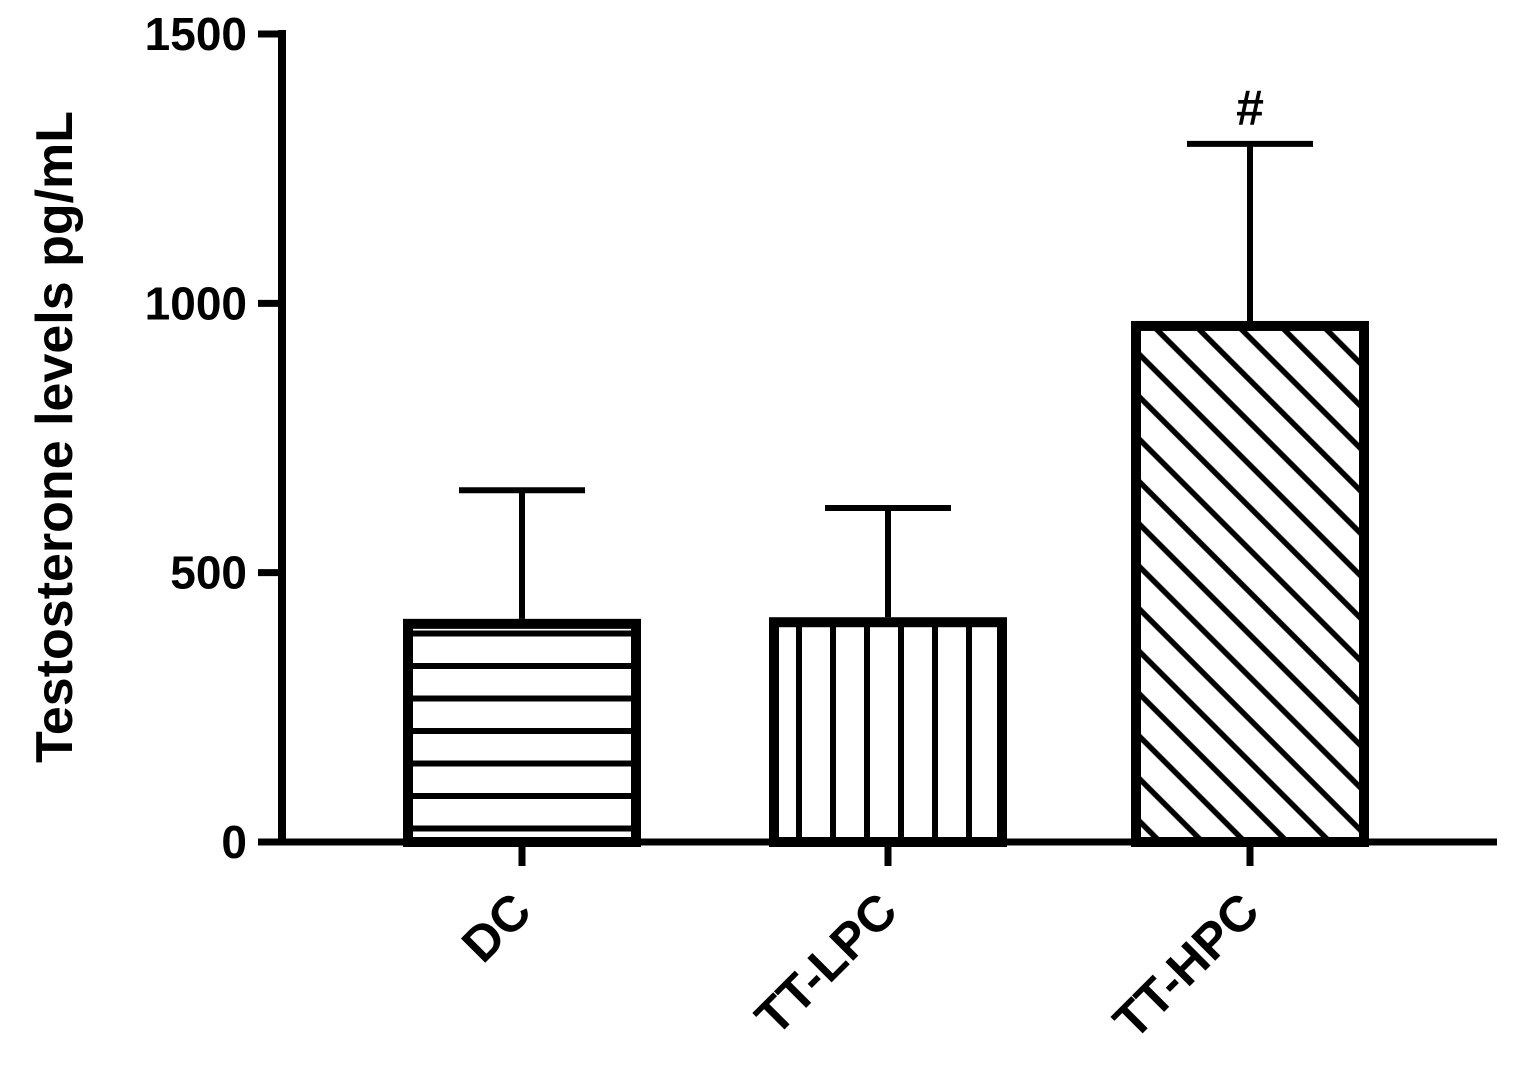  What do you see at coordinates (213, 438) in the screenshot?
I see `y-ticks-group: 0 500 1000 1500` at bounding box center [213, 438].